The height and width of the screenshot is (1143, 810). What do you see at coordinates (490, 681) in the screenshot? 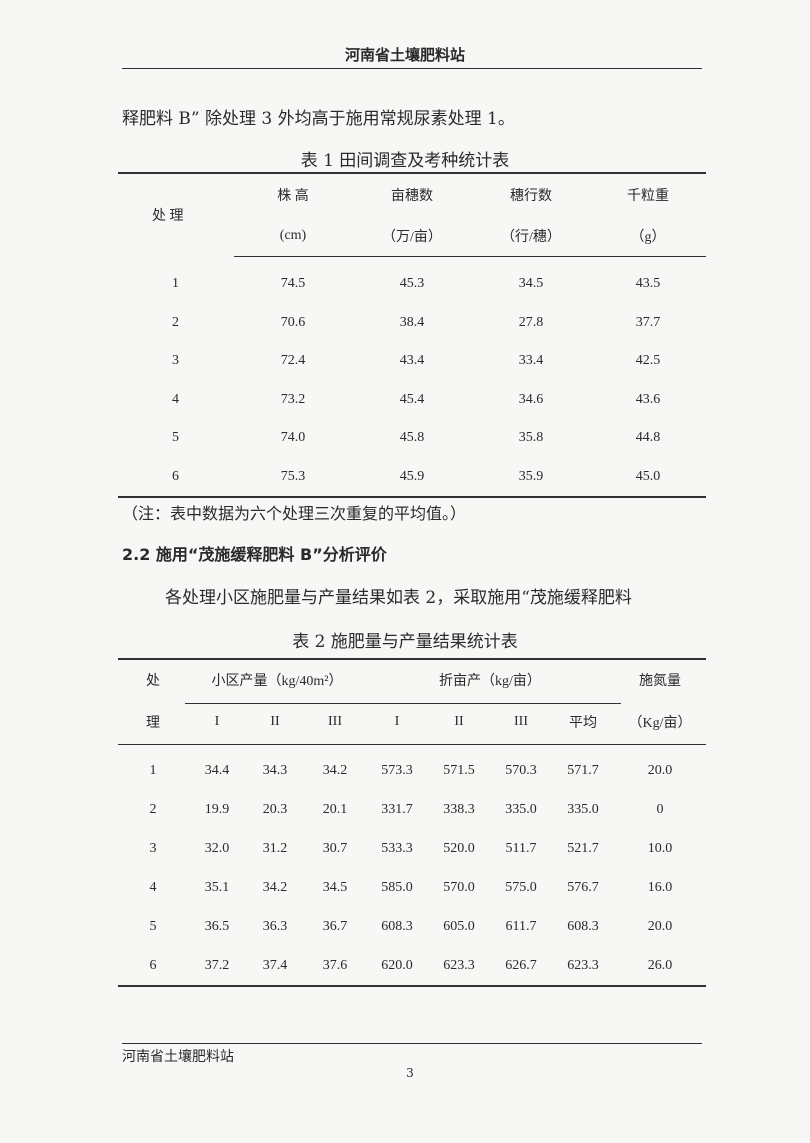
I see `table2-header-cell: 折亩产（kg/亩）` at bounding box center [490, 681].